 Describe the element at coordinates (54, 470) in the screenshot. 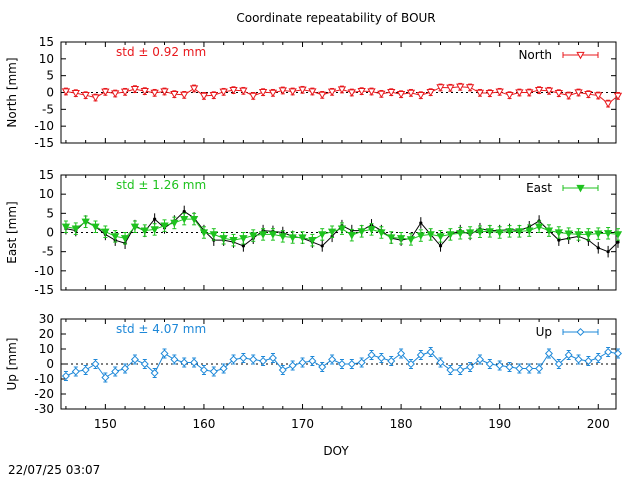

I see `timestamp: 22/07/25 03:07` at that location.